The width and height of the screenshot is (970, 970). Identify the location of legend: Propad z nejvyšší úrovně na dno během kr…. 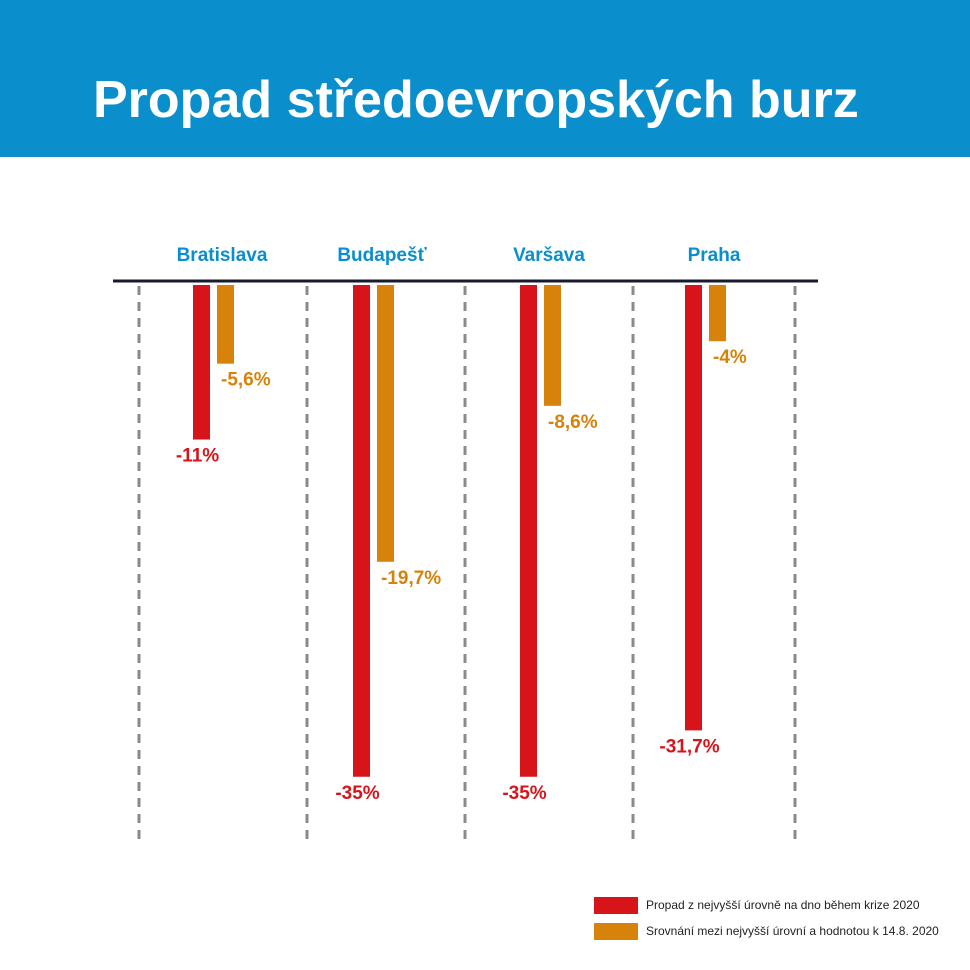
(766, 922).